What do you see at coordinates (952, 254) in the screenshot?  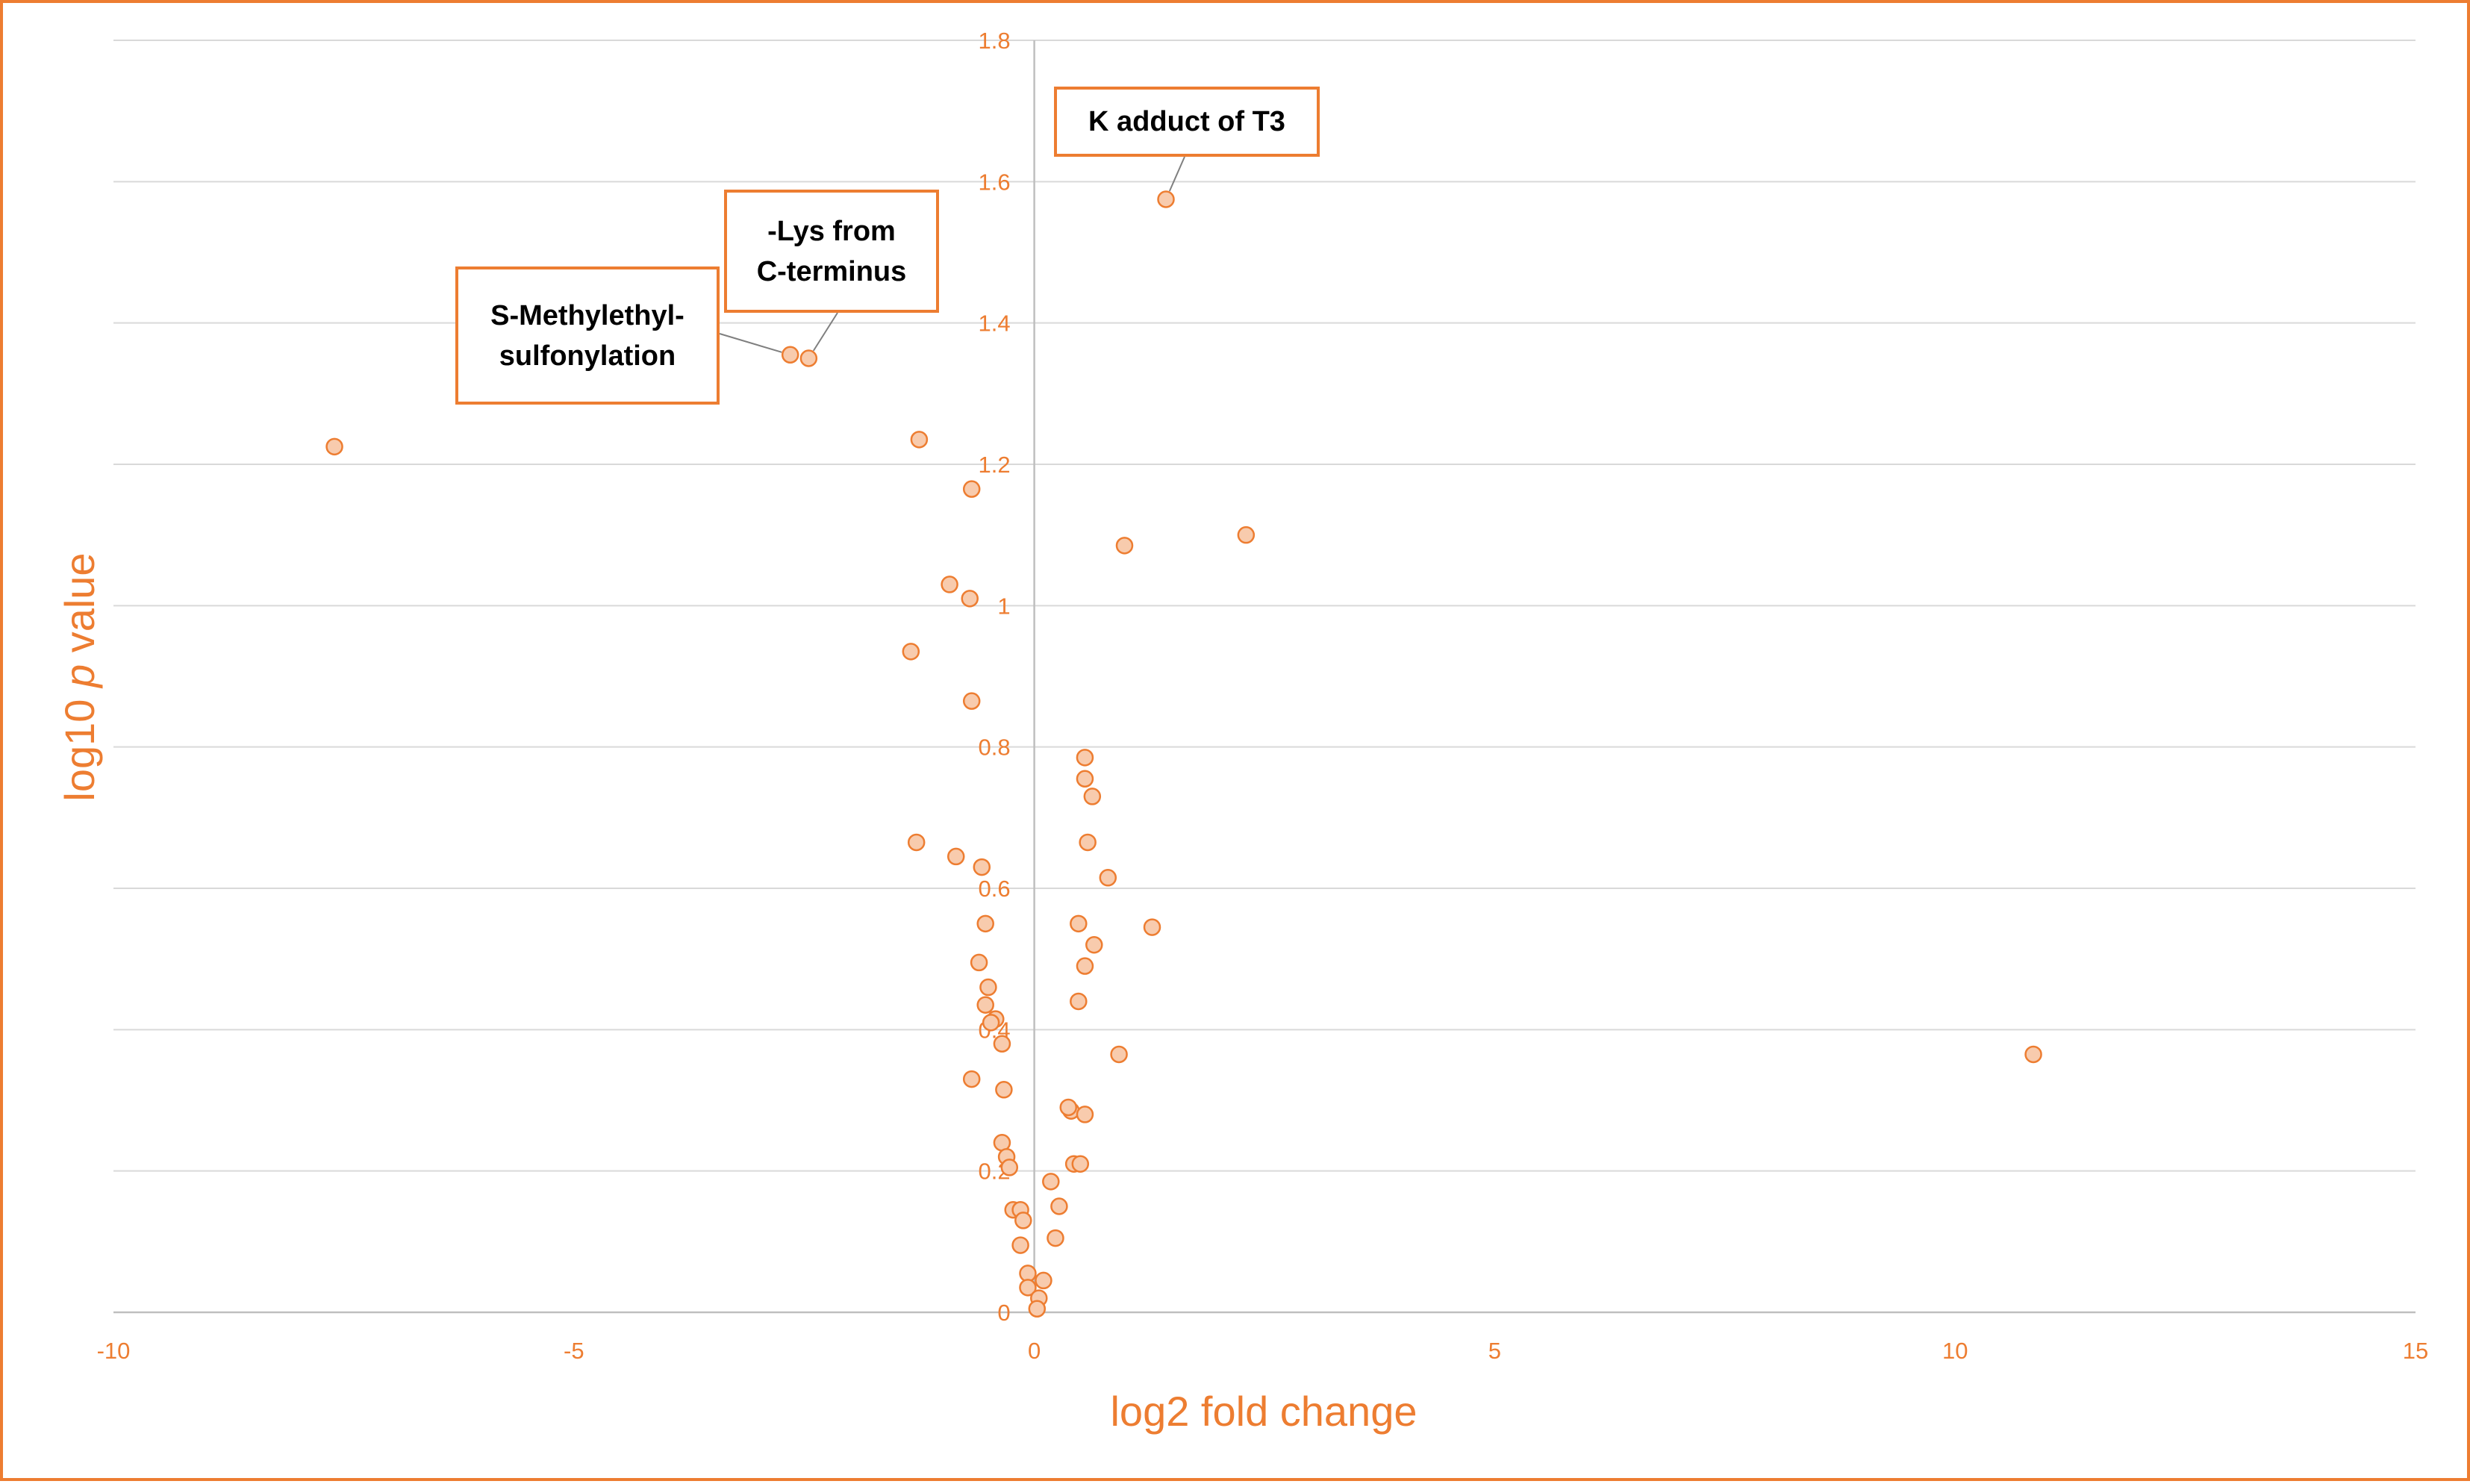 I see `callout-leaders` at bounding box center [952, 254].